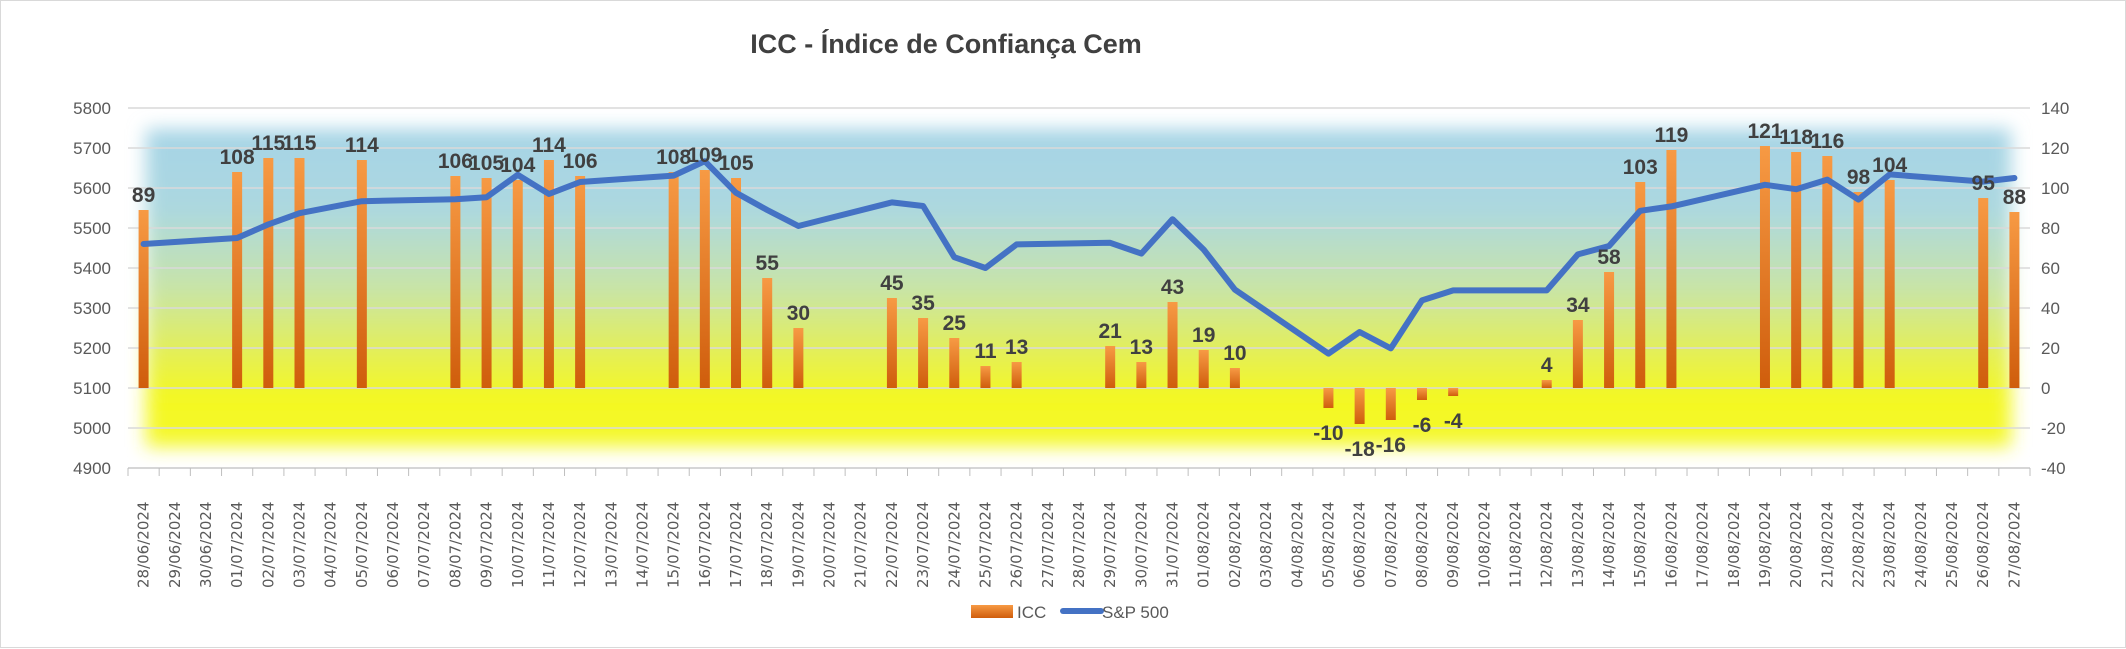 The width and height of the screenshot is (2126, 649). Describe the element at coordinates (1484, 545) in the screenshot. I see `x-axis-date-label: 10/08/2024` at that location.